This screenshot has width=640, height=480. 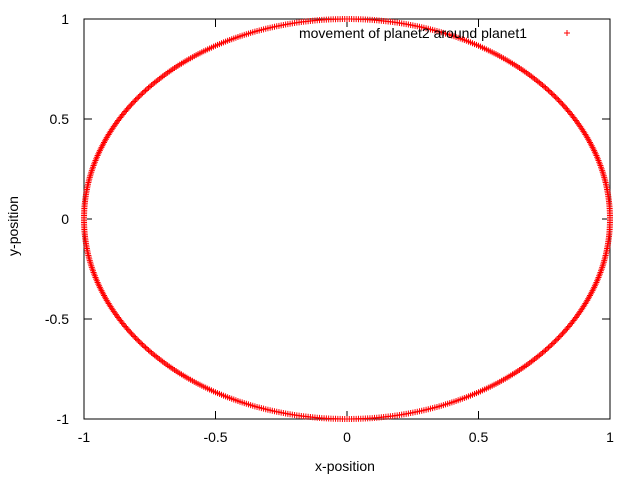 What do you see at coordinates (413, 33) in the screenshot?
I see `legend-label: movement of planet2 around planet1` at bounding box center [413, 33].